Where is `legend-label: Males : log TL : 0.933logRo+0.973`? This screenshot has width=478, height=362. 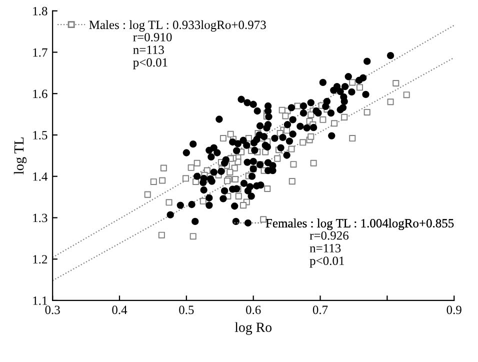
legend-label: Males : log TL : 0.933logRo+0.973 is located at coordinates (177, 26).